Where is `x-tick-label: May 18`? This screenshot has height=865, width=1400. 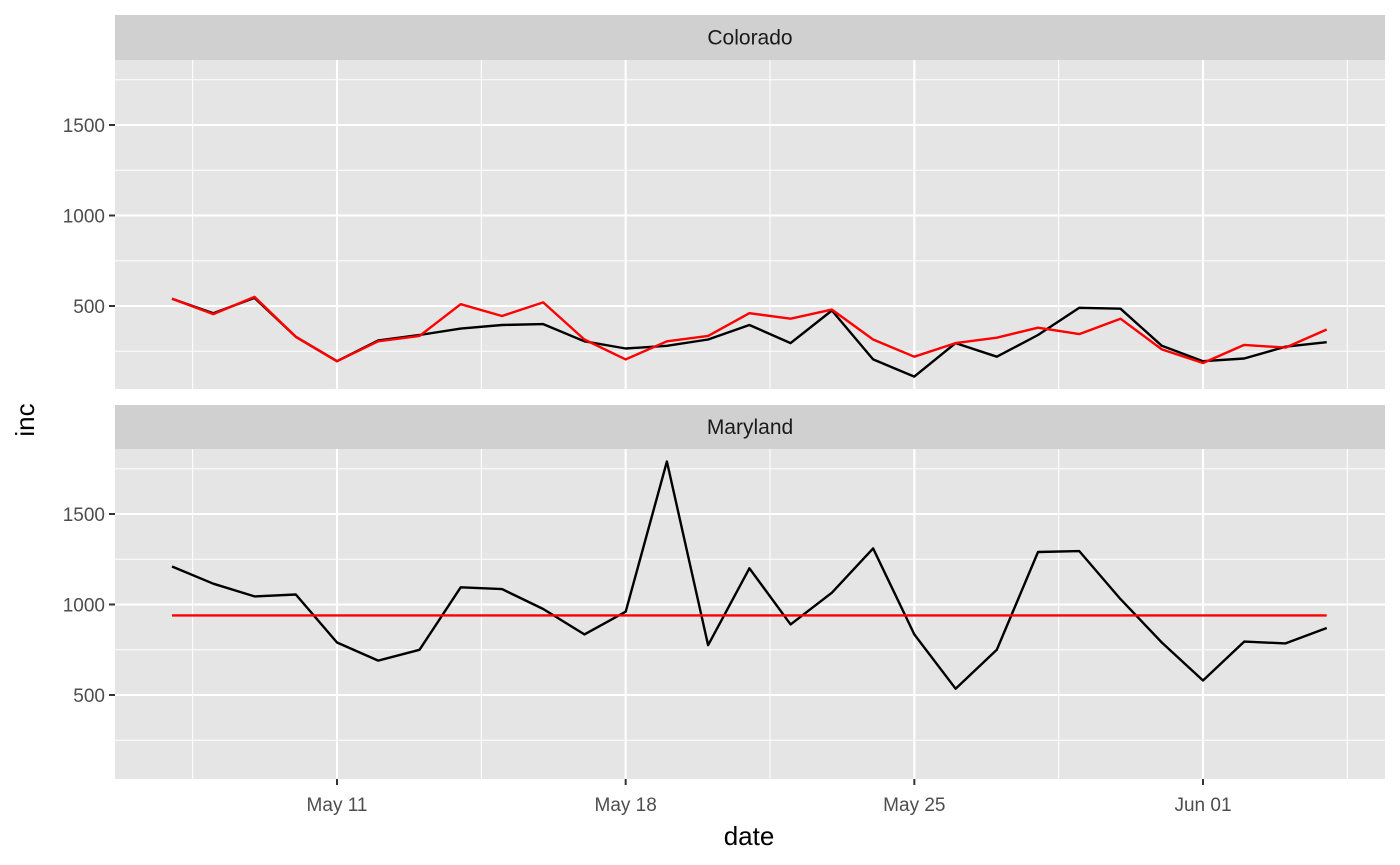
x-tick-label: May 18 is located at coordinates (626, 805).